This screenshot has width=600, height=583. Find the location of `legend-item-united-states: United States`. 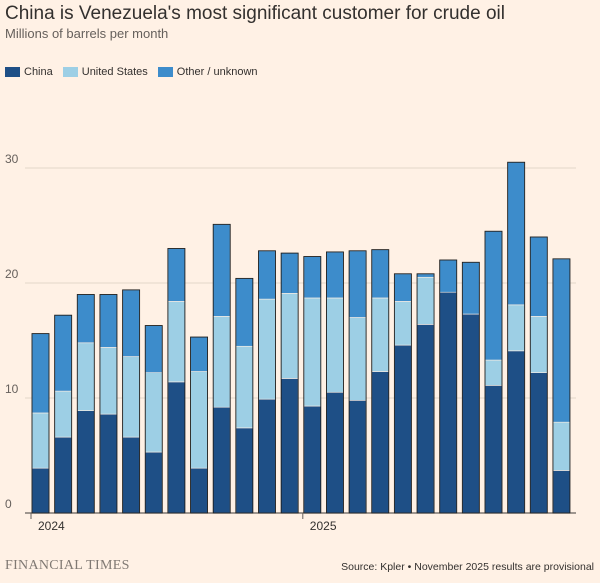

legend-item-united-states: United States is located at coordinates (105, 72).